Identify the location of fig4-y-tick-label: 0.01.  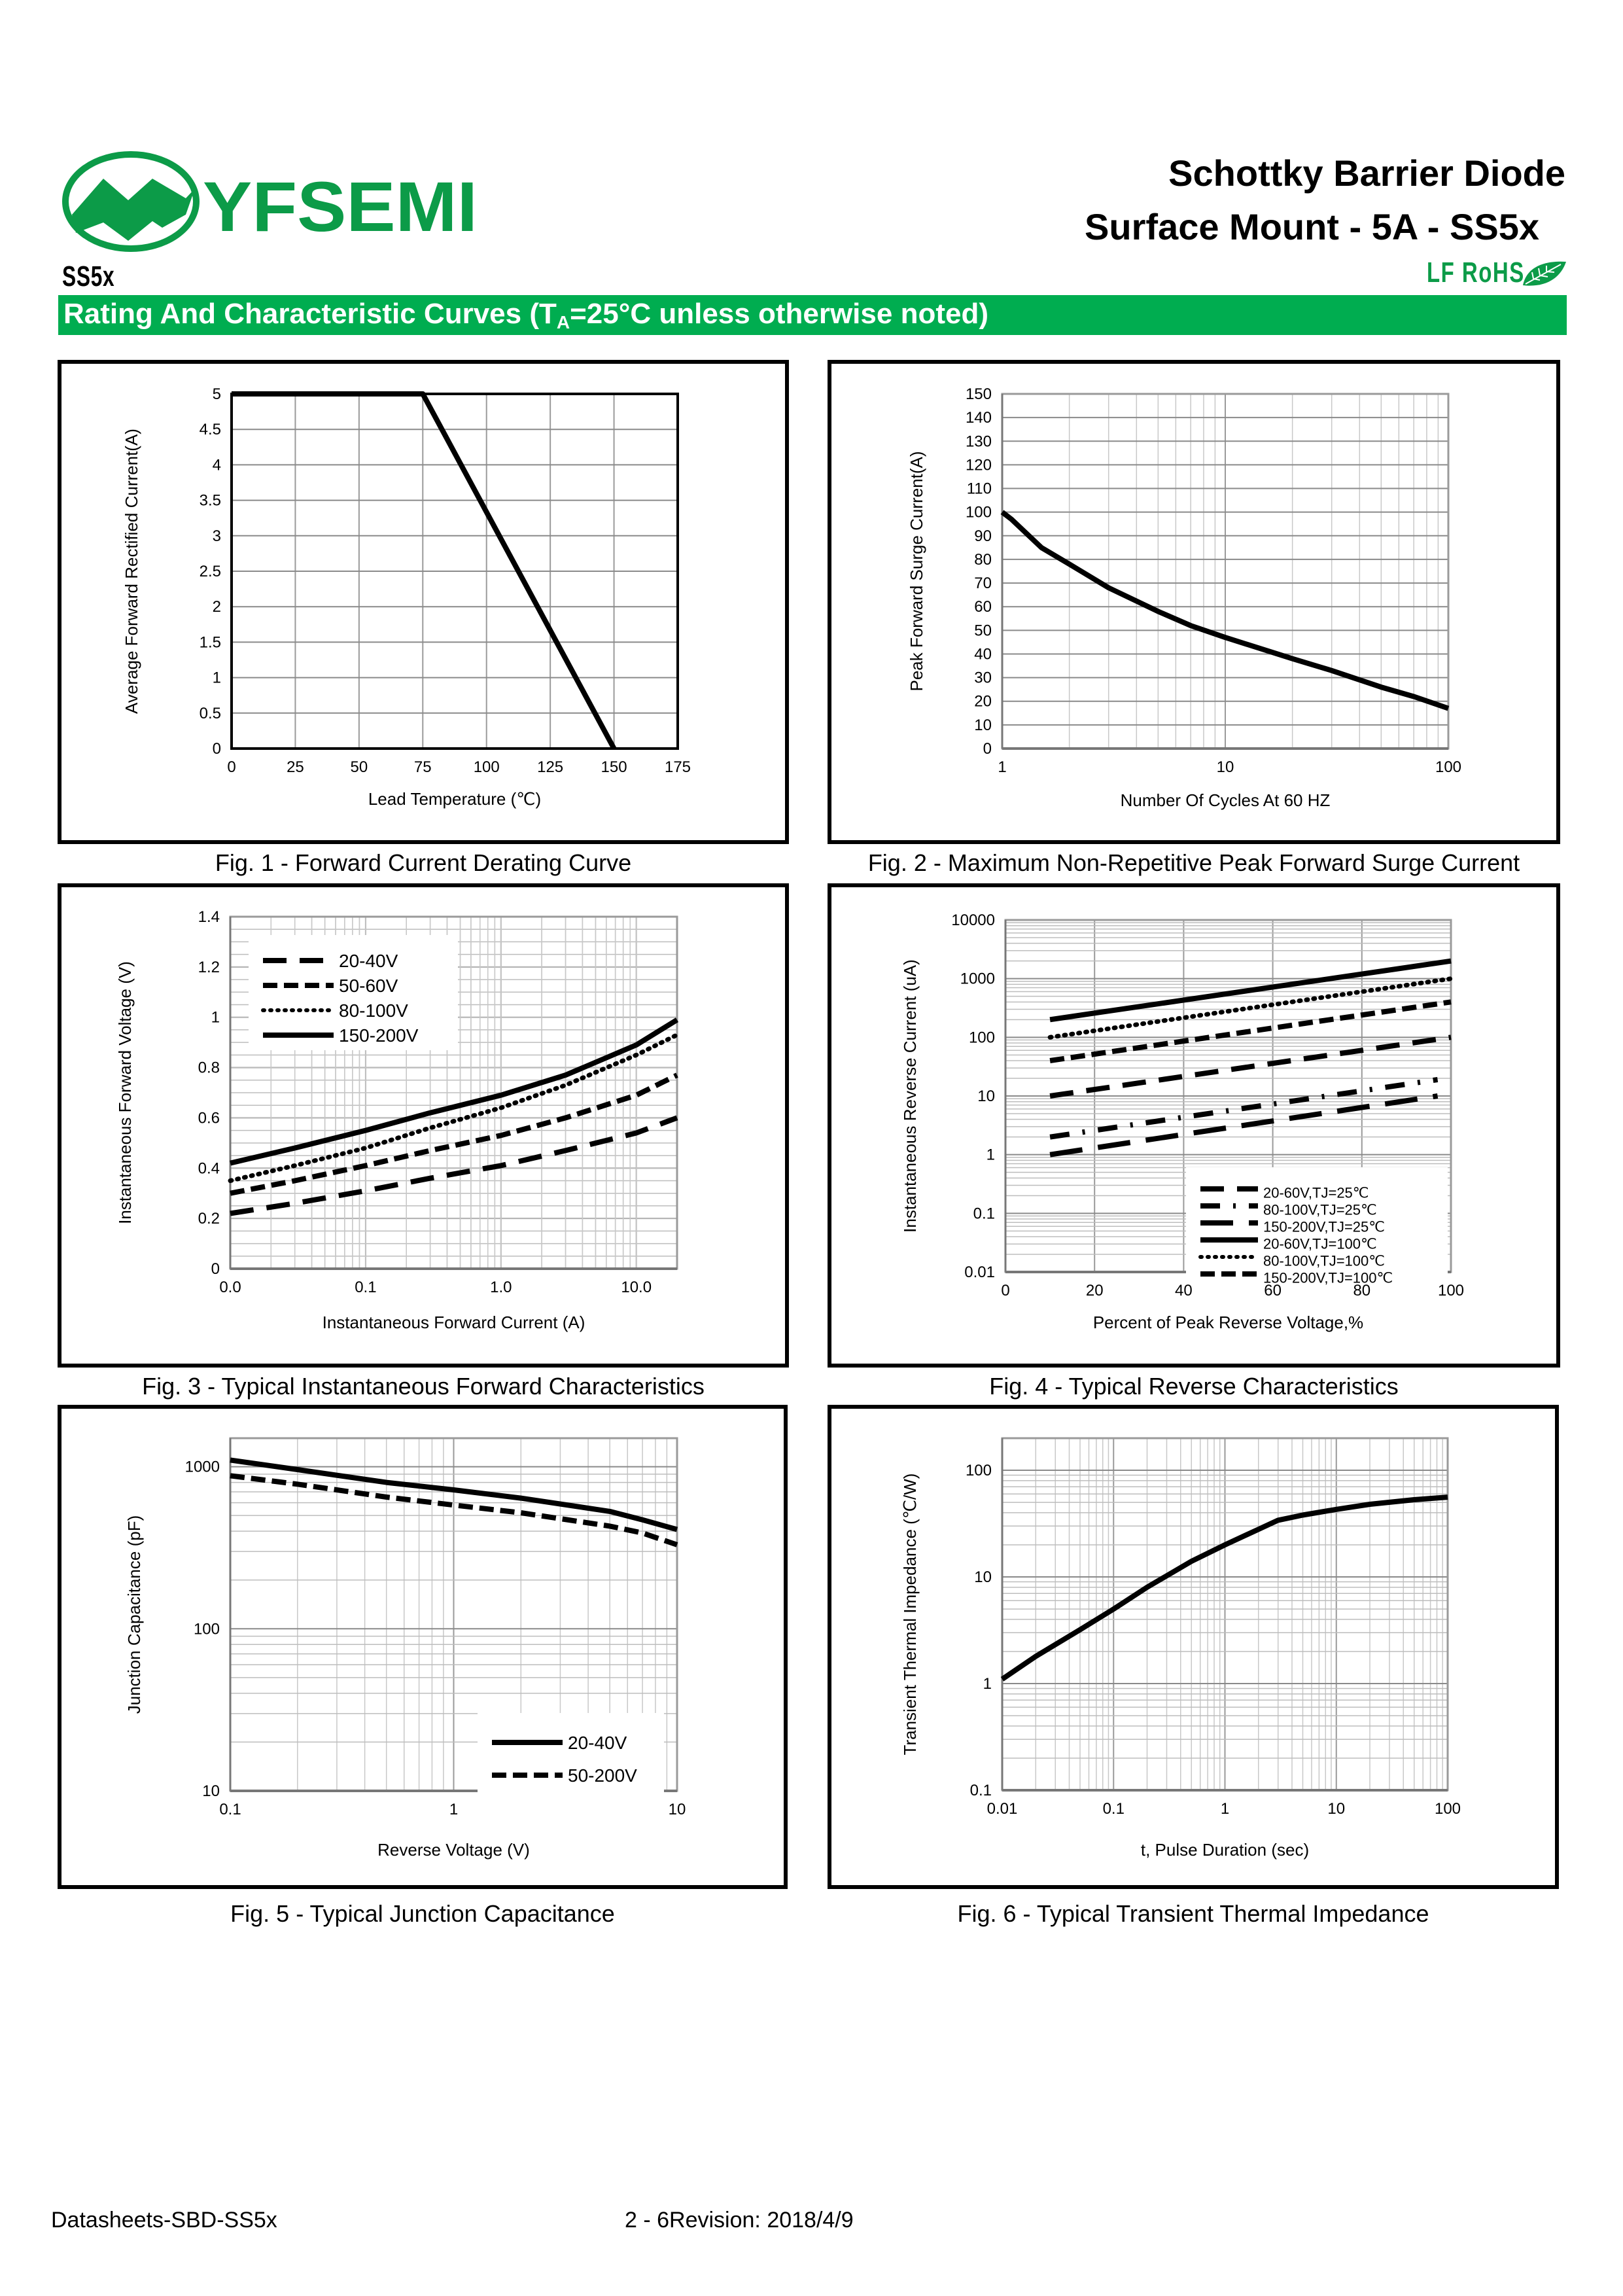
(980, 1272).